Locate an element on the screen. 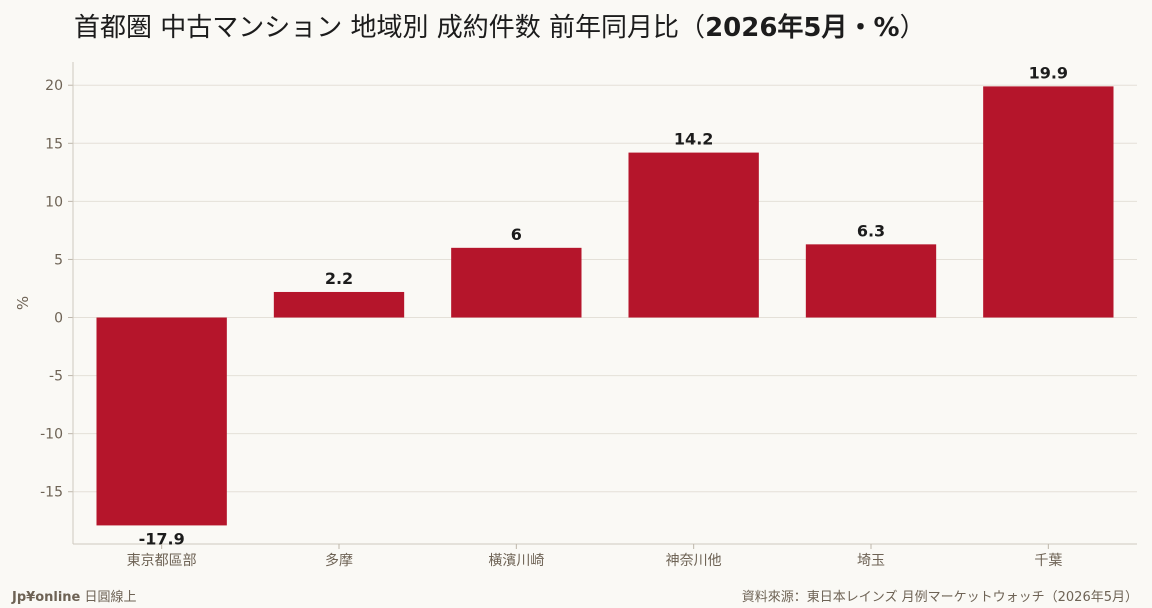 Image resolution: width=1152 pixels, height=608 pixels. brand-suffix: 日圓線上 is located at coordinates (110, 597).